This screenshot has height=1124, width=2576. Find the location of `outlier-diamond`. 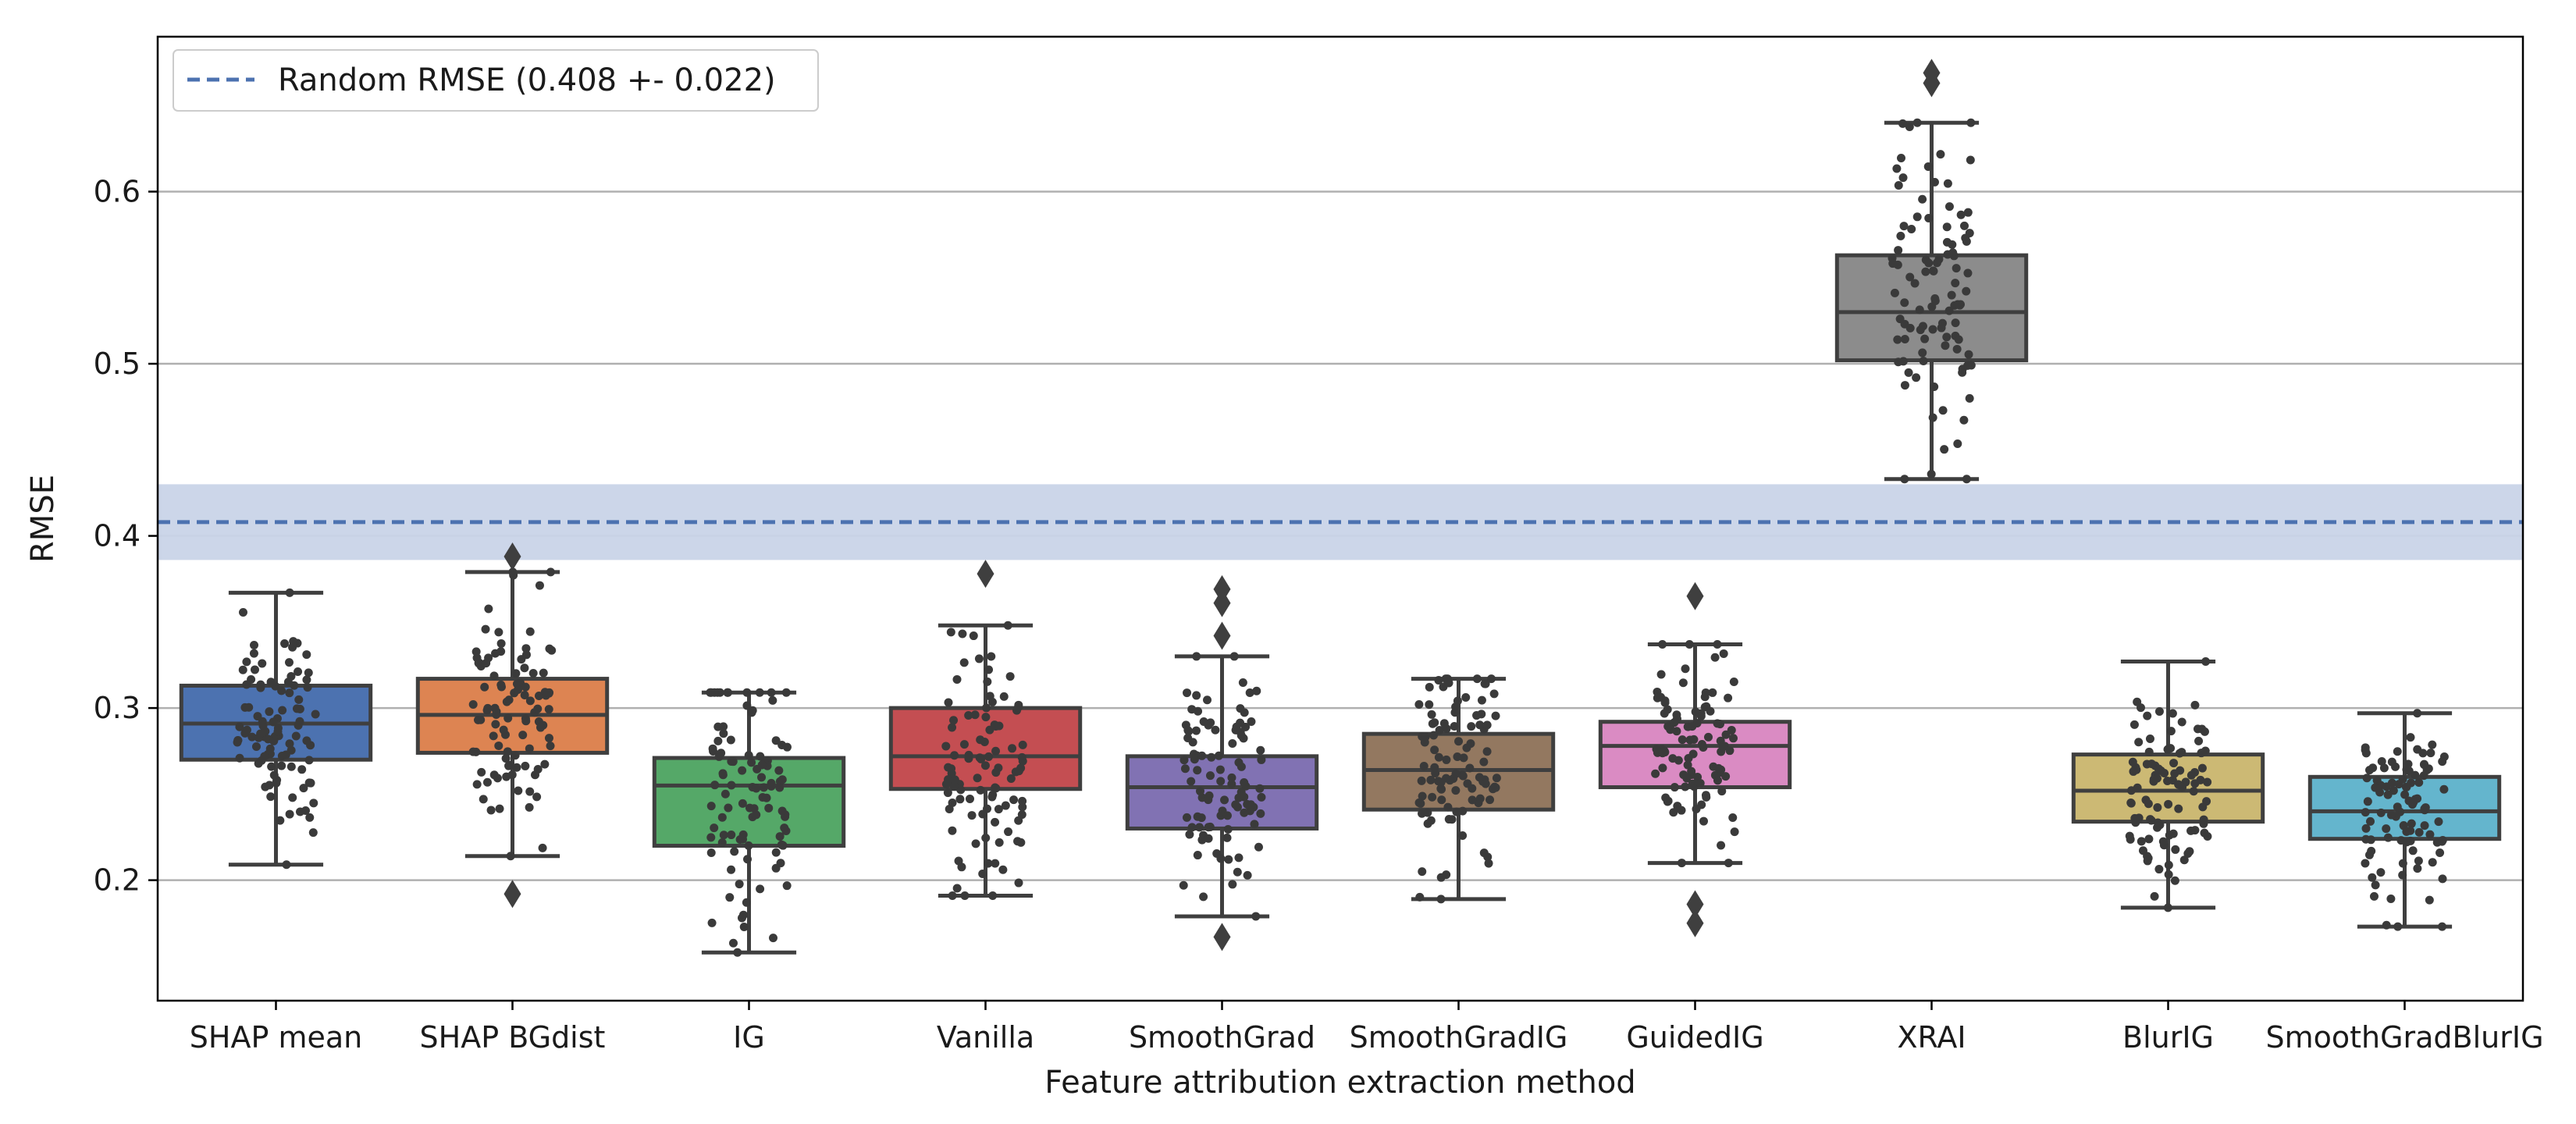

outlier-diamond is located at coordinates (1222, 636).